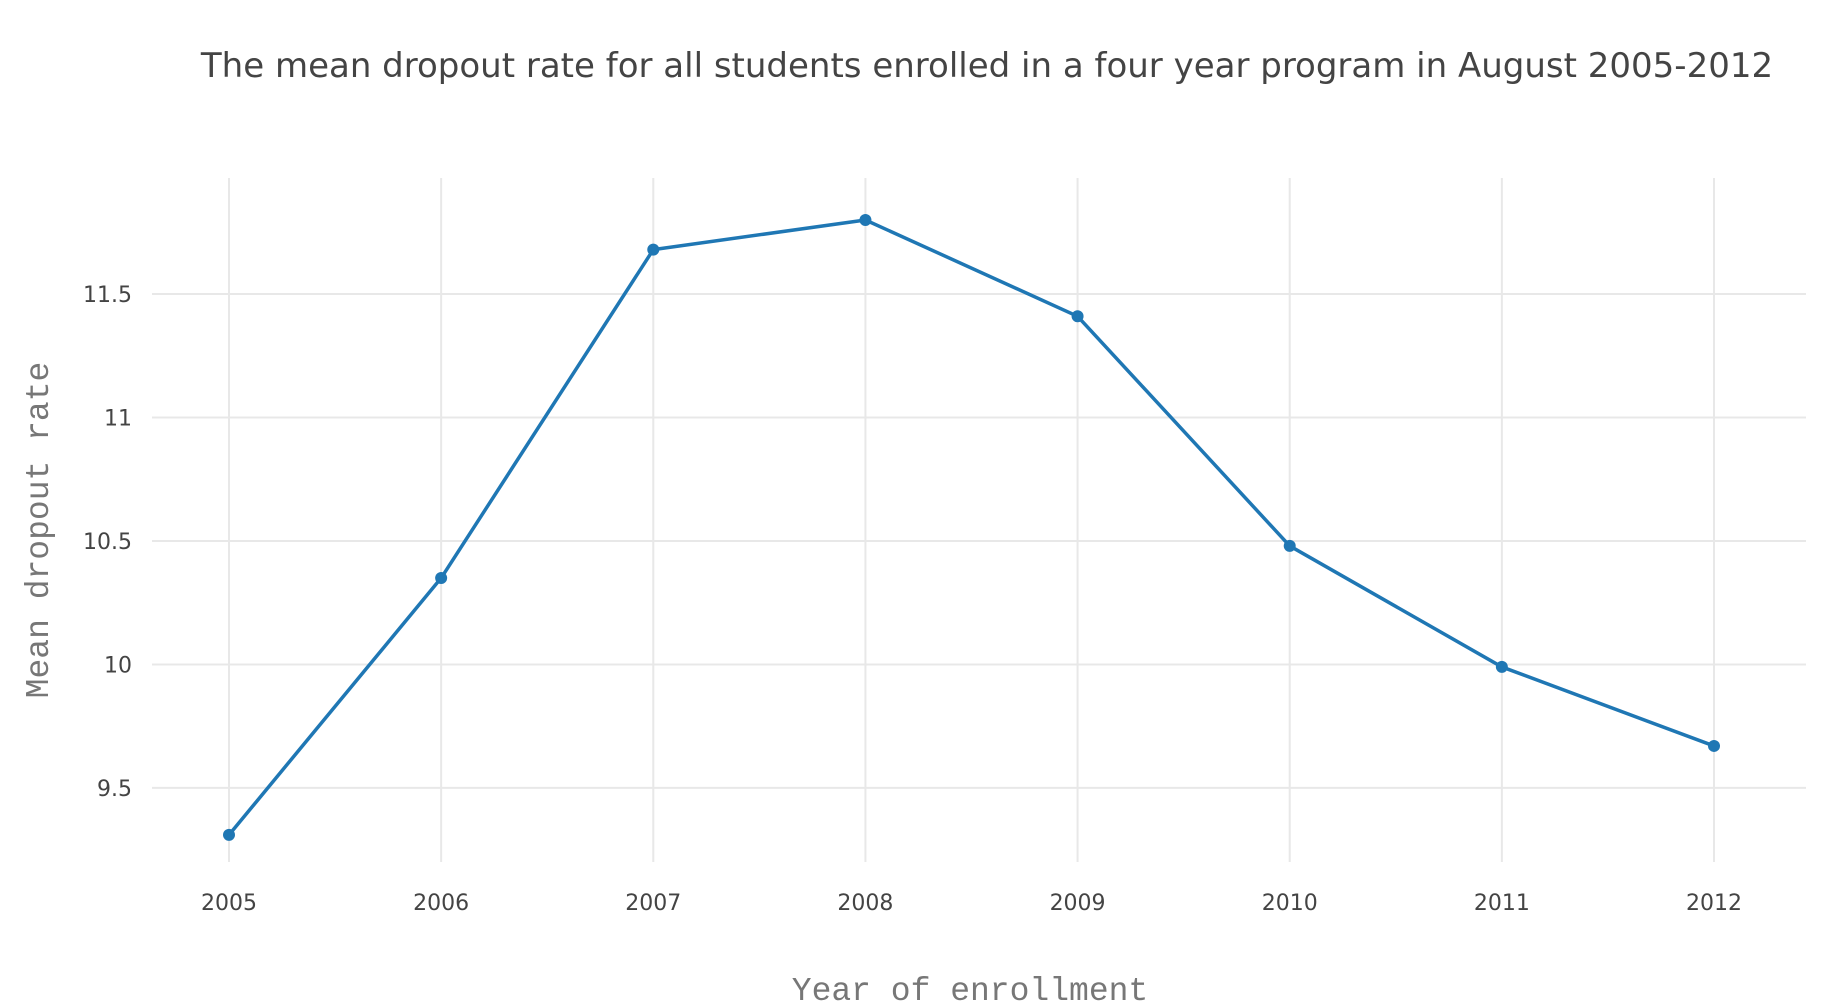  I want to click on x-tick-label: 2007, so click(653, 903).